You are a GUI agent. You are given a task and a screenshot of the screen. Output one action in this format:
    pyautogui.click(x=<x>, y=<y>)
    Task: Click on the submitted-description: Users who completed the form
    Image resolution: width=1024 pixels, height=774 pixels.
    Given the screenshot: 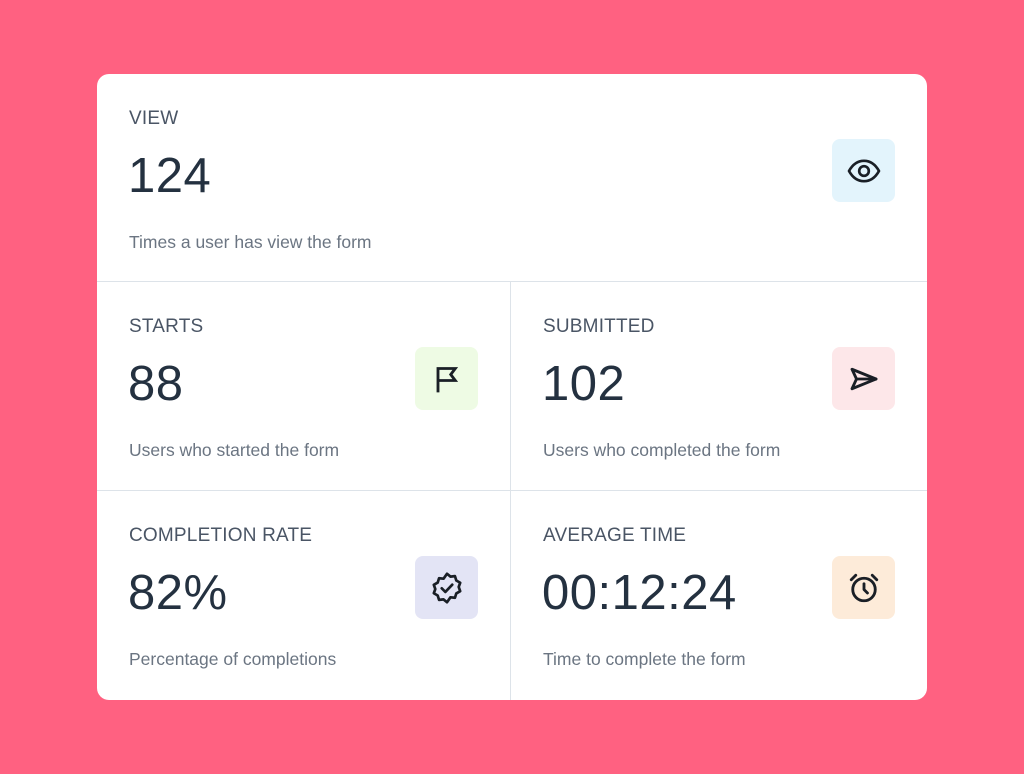 What is the action you would take?
    pyautogui.click(x=662, y=450)
    